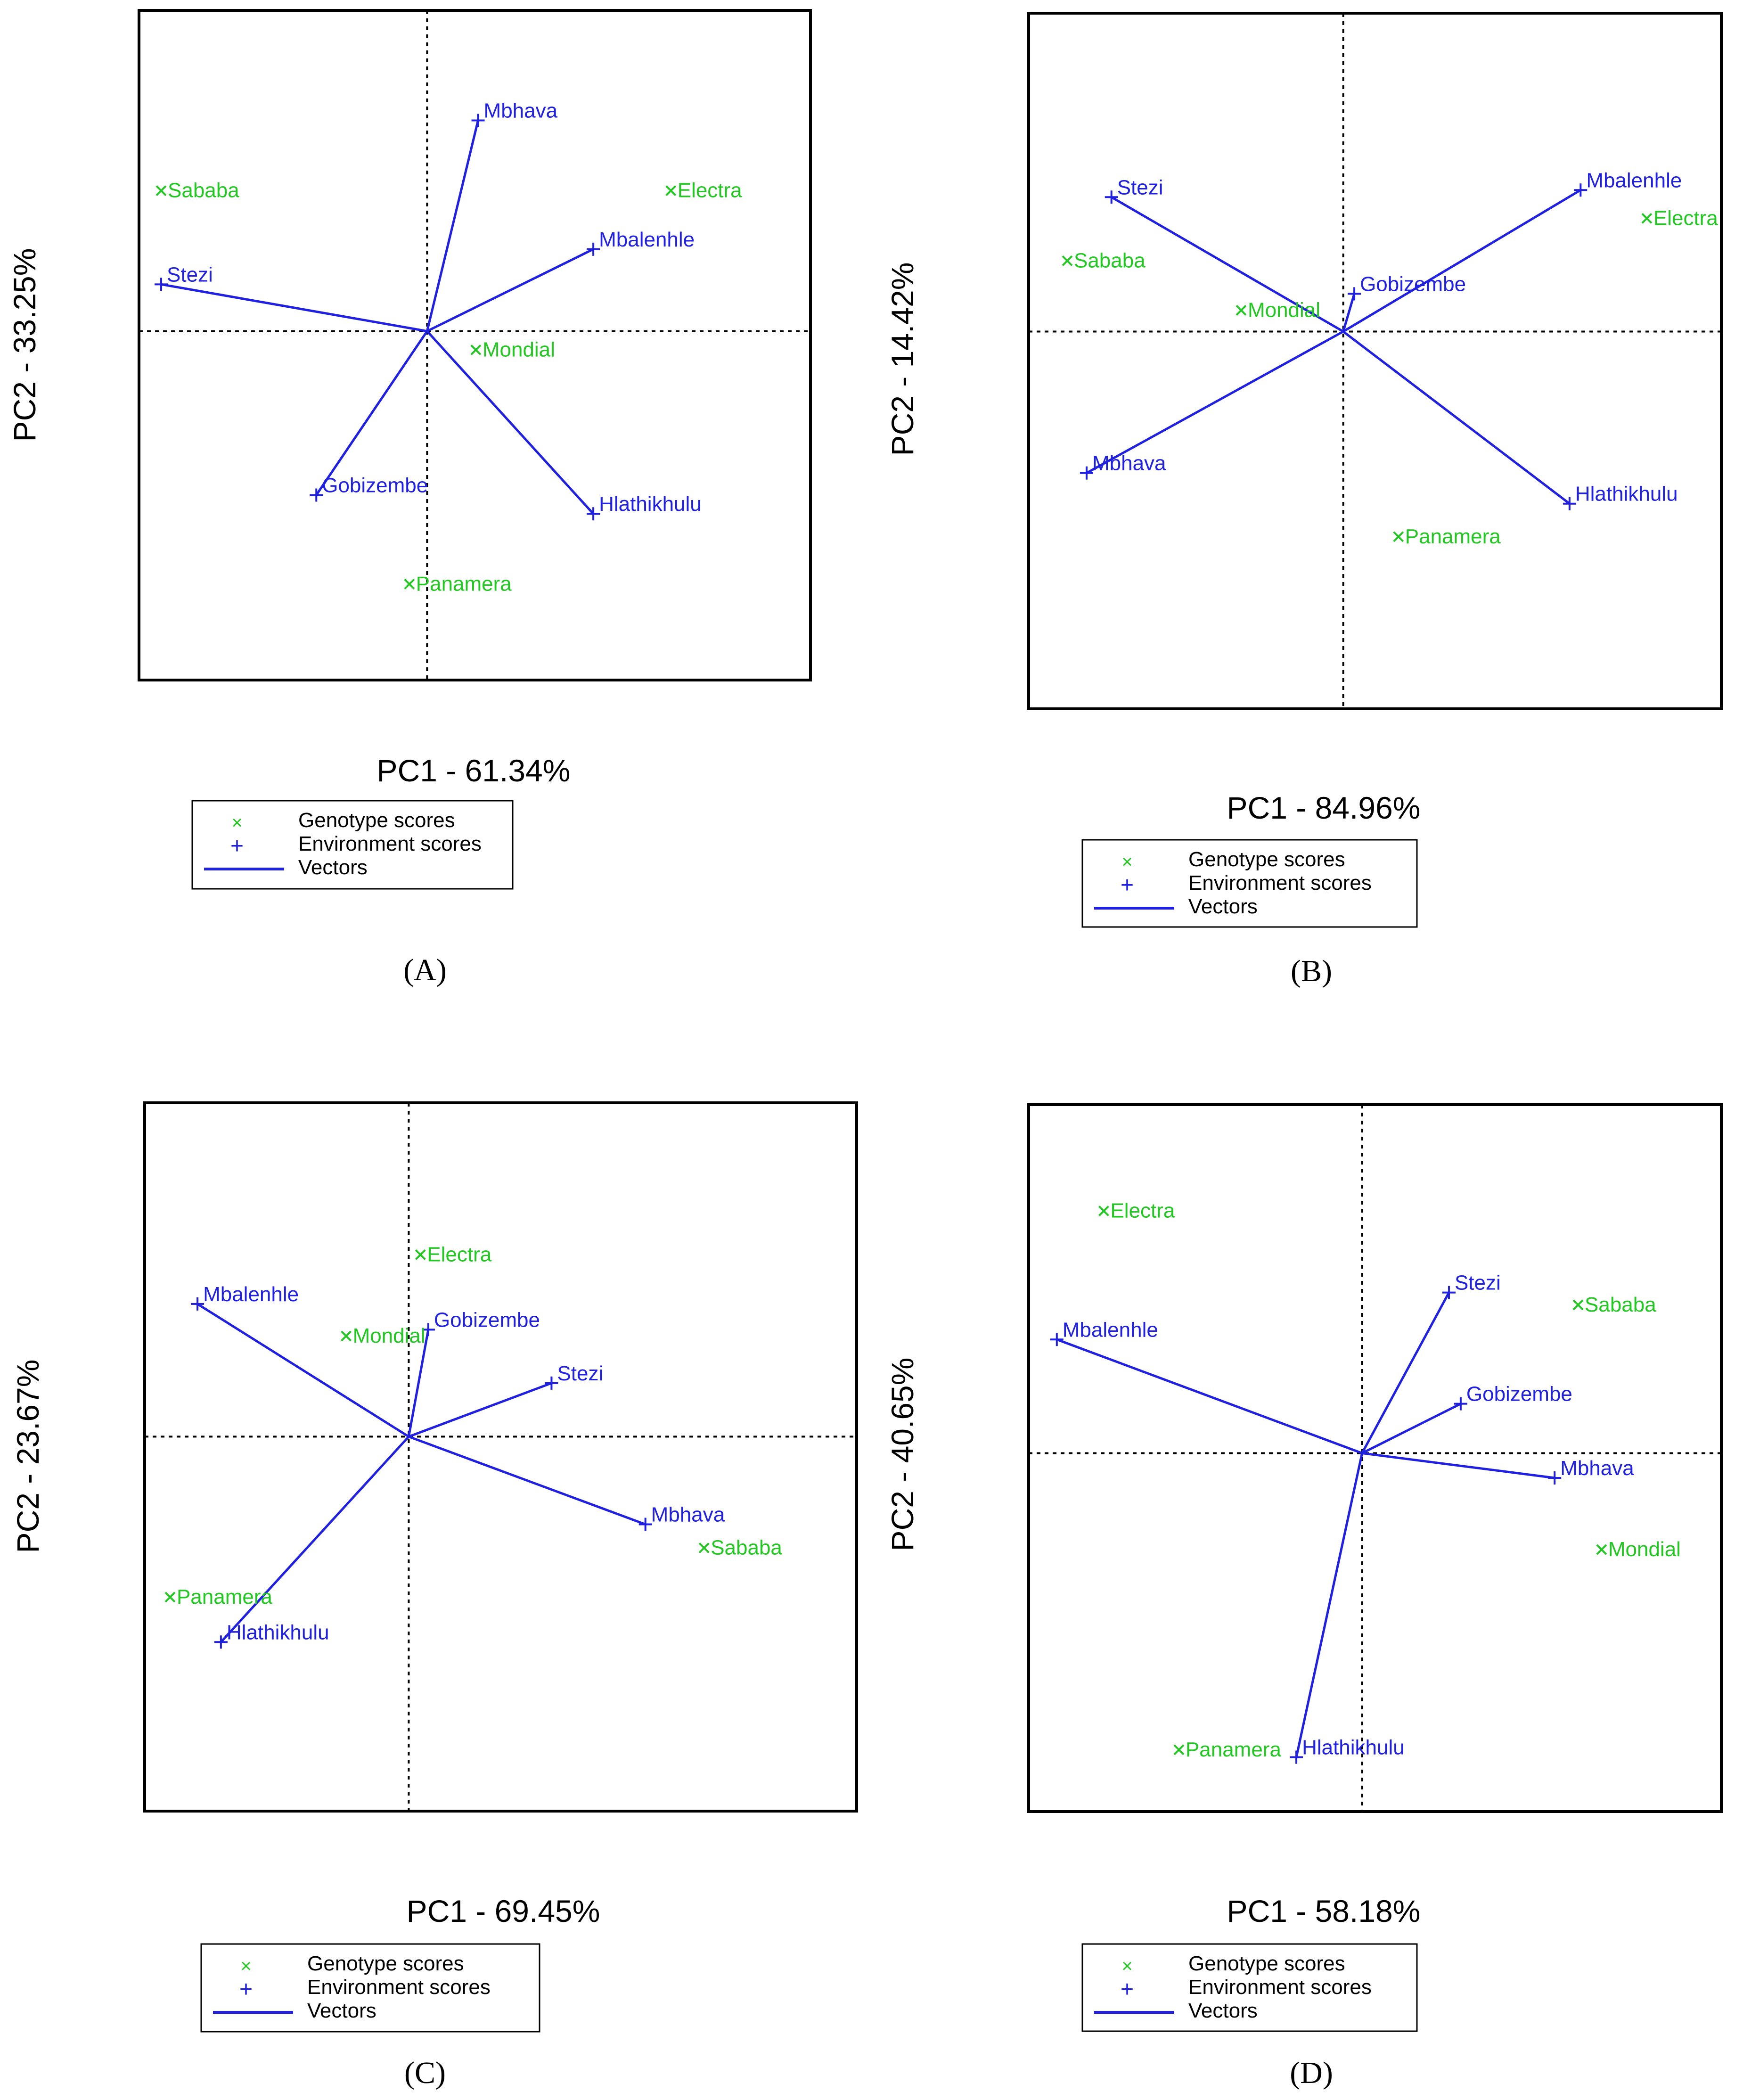 The height and width of the screenshot is (2100, 1743). What do you see at coordinates (527, 1481) in the screenshot?
I see `vector-mbhava` at bounding box center [527, 1481].